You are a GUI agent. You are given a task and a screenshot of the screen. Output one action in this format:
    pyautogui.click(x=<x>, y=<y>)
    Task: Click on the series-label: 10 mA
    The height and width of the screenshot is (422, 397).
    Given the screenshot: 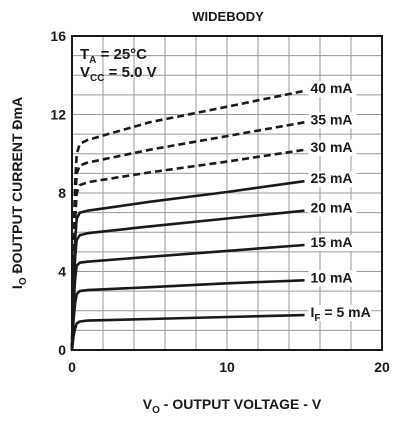 What is the action you would take?
    pyautogui.click(x=332, y=277)
    